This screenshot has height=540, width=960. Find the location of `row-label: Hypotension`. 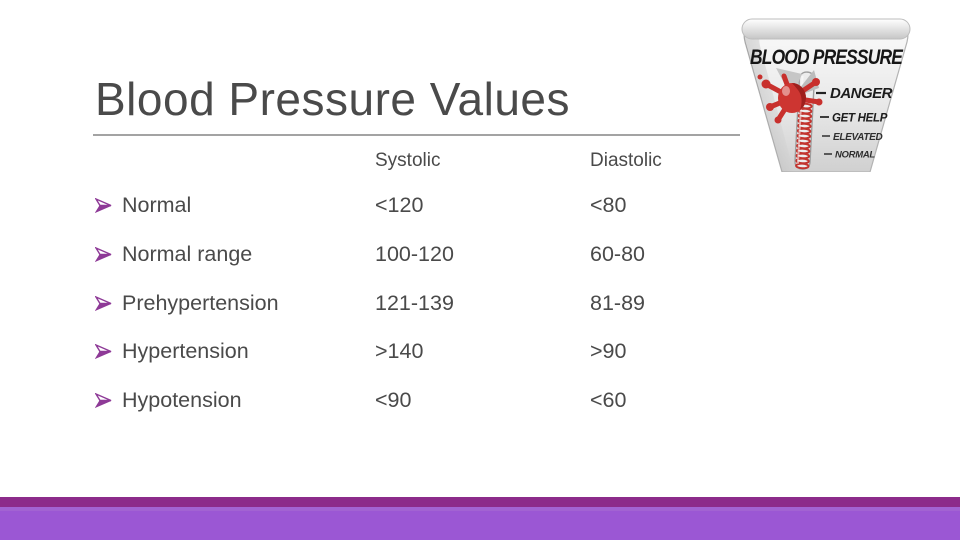

row-label: Hypotension is located at coordinates (182, 400).